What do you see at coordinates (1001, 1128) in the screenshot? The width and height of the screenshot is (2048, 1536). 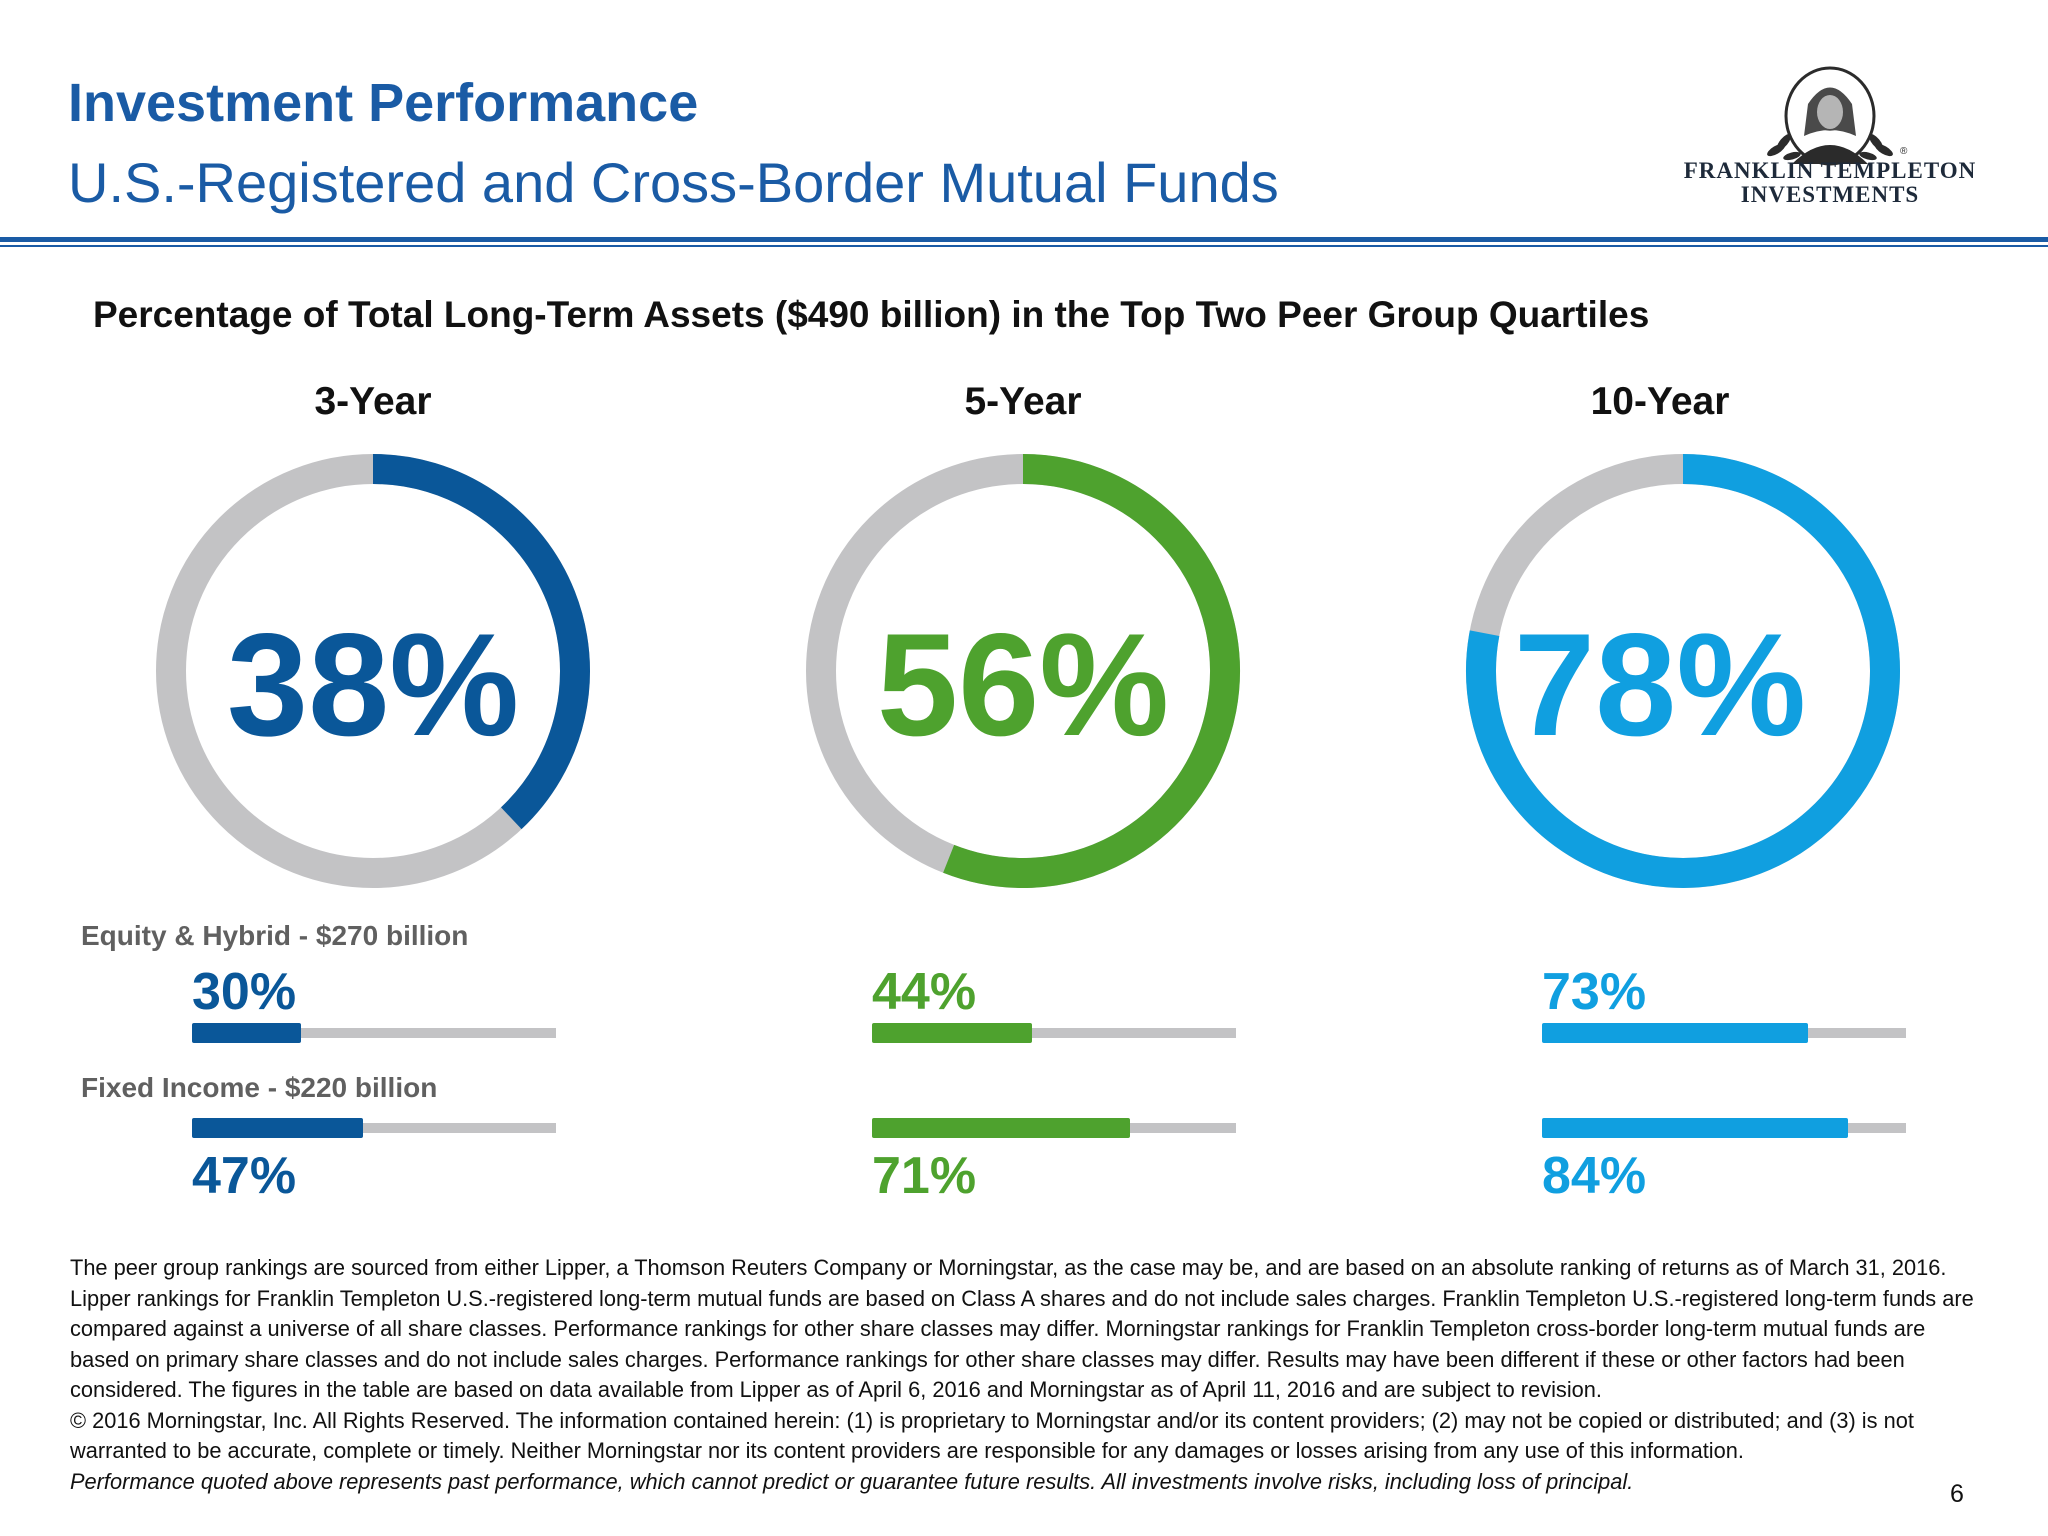 I see `fixed-income-bar-fill-5-year` at bounding box center [1001, 1128].